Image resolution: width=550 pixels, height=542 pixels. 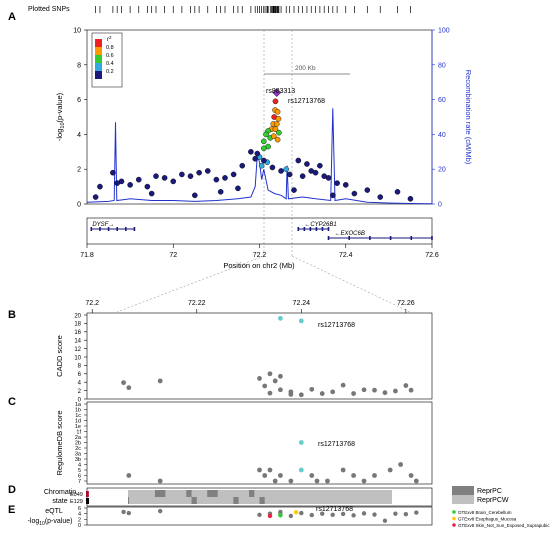 What do you see at coordinates (78, 411) in the screenshot?
I see `regulomedb-y-tick-label: 1b` at bounding box center [78, 411].